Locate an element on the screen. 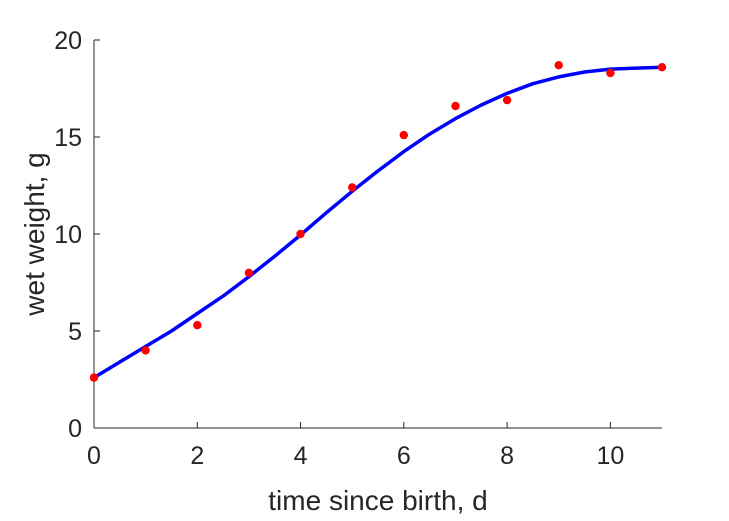  y-axis-label: wet weight, g is located at coordinates (34, 234).